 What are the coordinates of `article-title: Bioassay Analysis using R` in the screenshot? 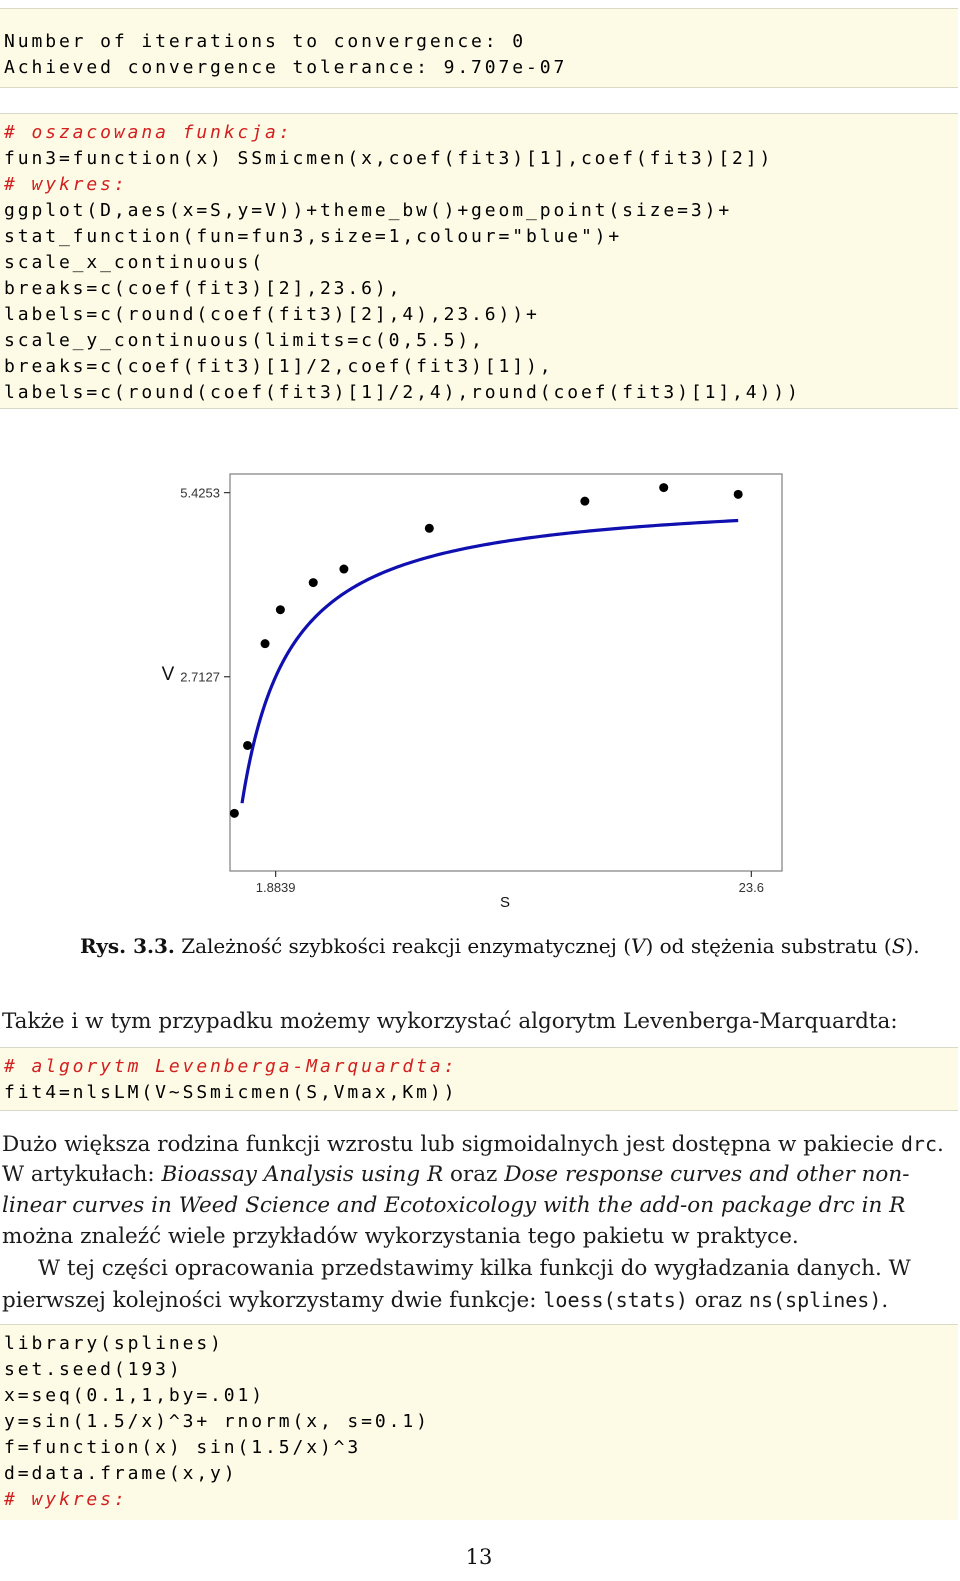 It's located at (302, 1174).